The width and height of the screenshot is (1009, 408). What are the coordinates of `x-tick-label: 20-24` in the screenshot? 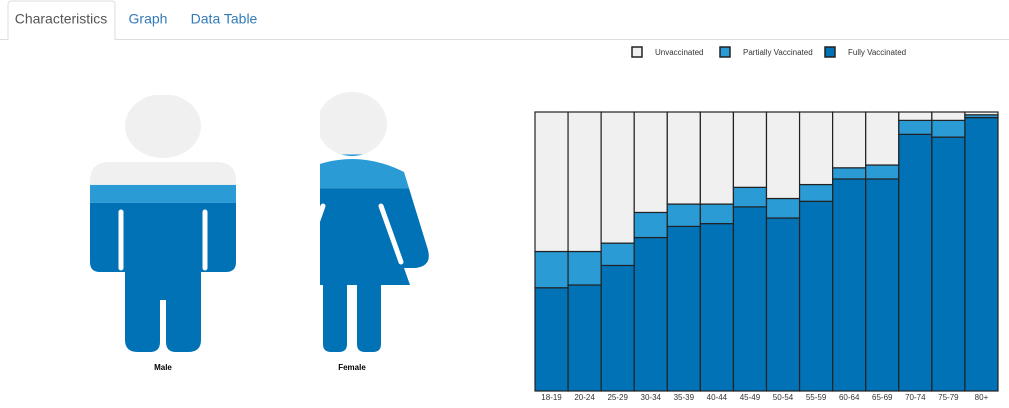 It's located at (584, 397).